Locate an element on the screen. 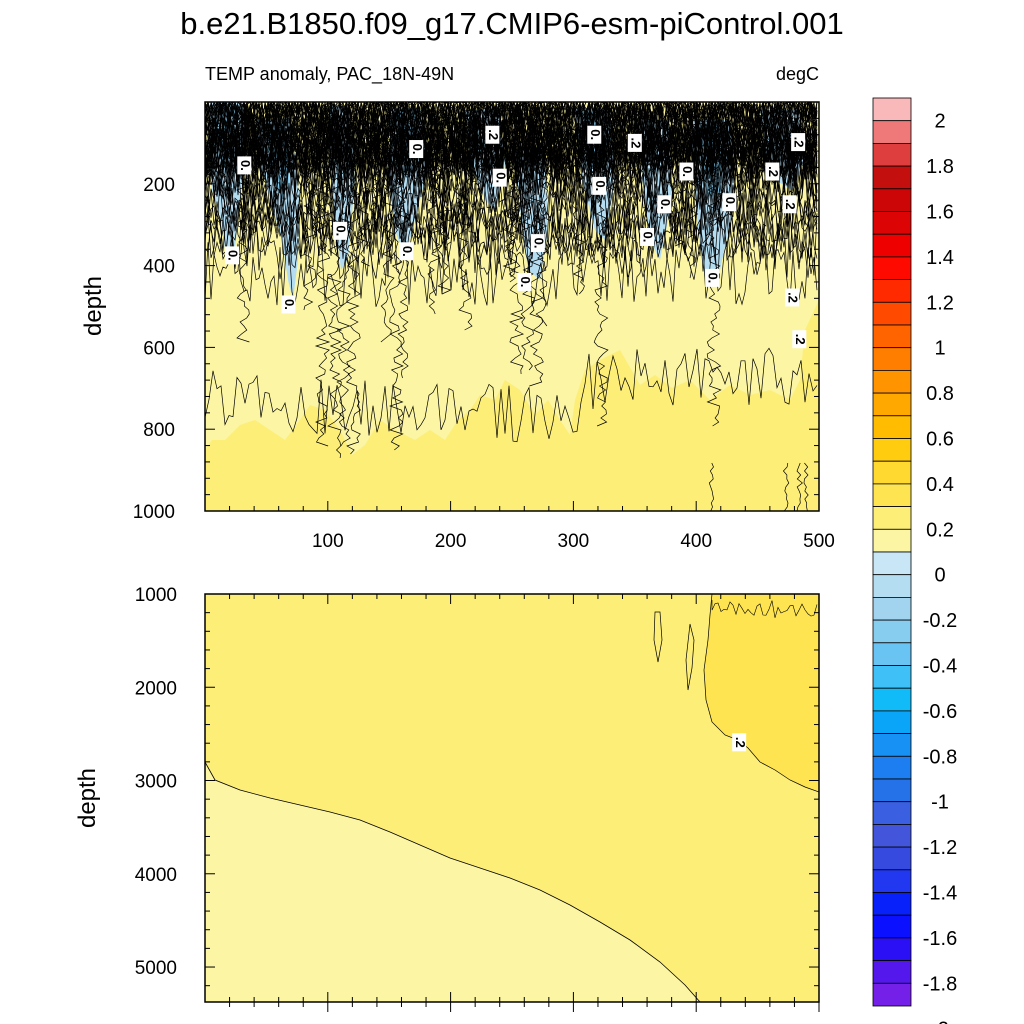  colorbar-label: 2 is located at coordinates (939, 122).